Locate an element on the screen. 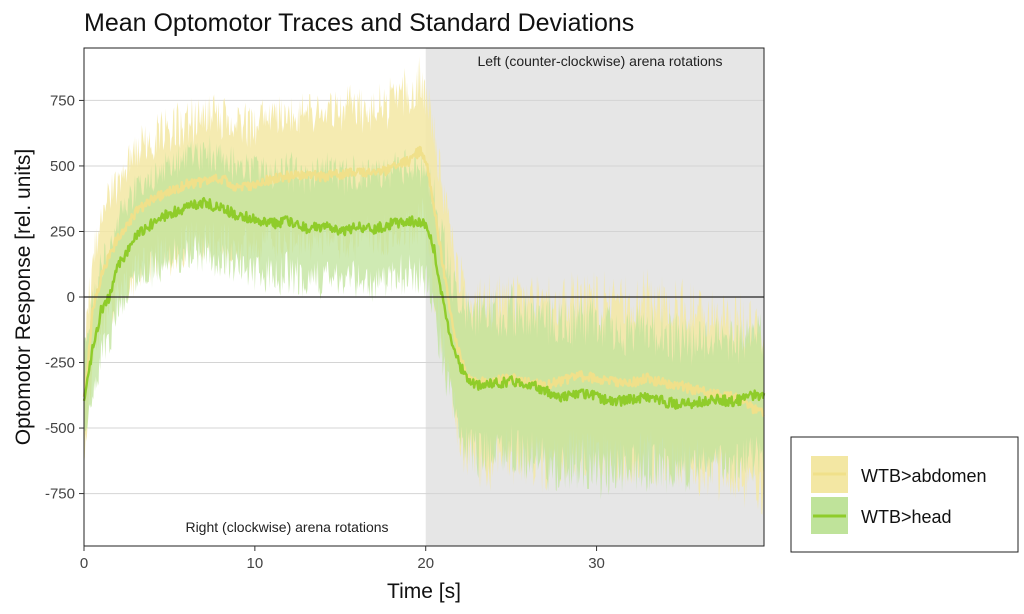  y-tick-label: 500 is located at coordinates (62, 166).